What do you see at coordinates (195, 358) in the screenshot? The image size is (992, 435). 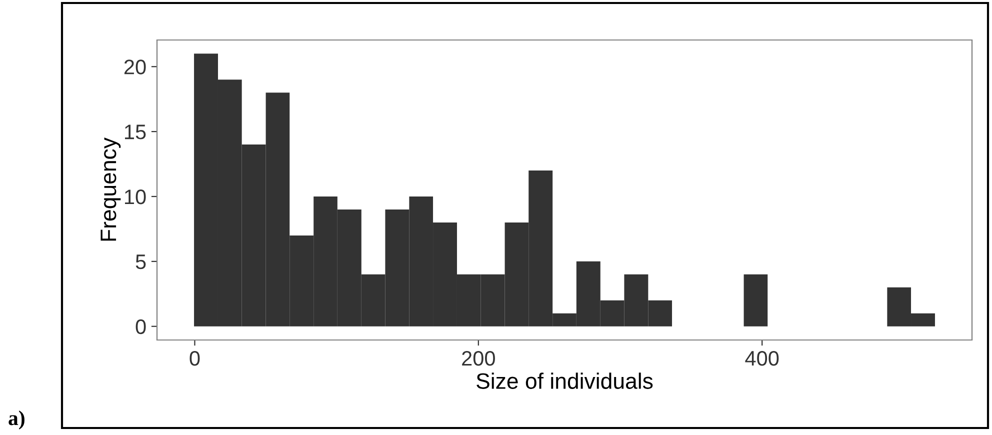 I see `x-tick-label: 0` at bounding box center [195, 358].